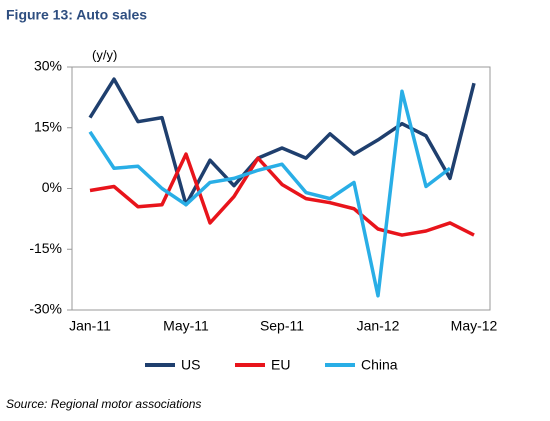  What do you see at coordinates (52, 187) in the screenshot?
I see `y-tick-label: 0%` at bounding box center [52, 187].